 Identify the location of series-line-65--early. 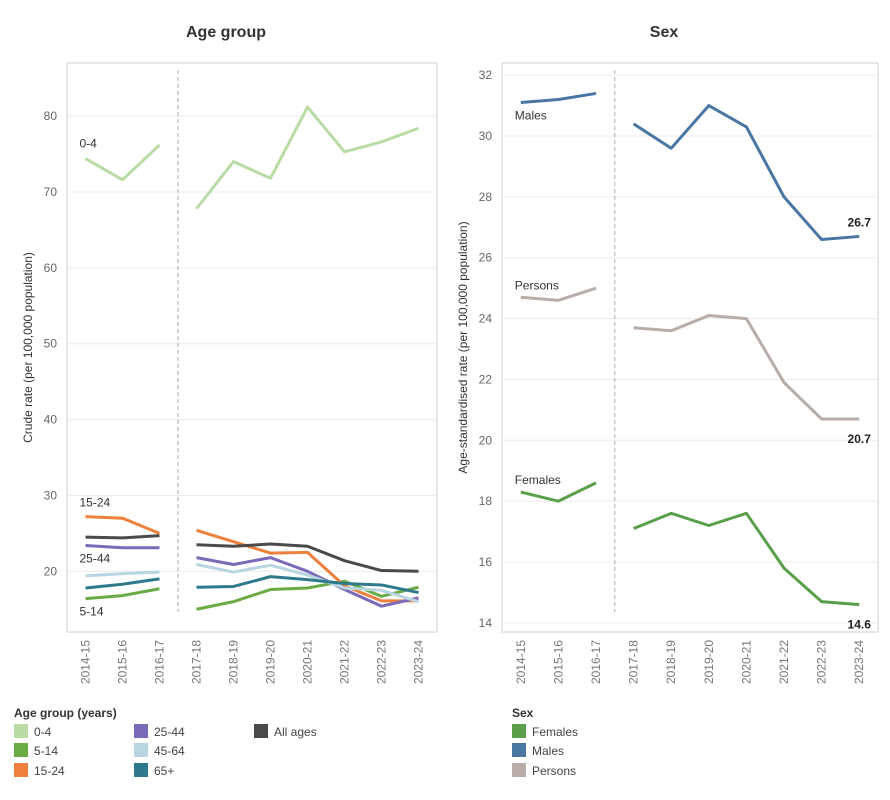
(122, 583).